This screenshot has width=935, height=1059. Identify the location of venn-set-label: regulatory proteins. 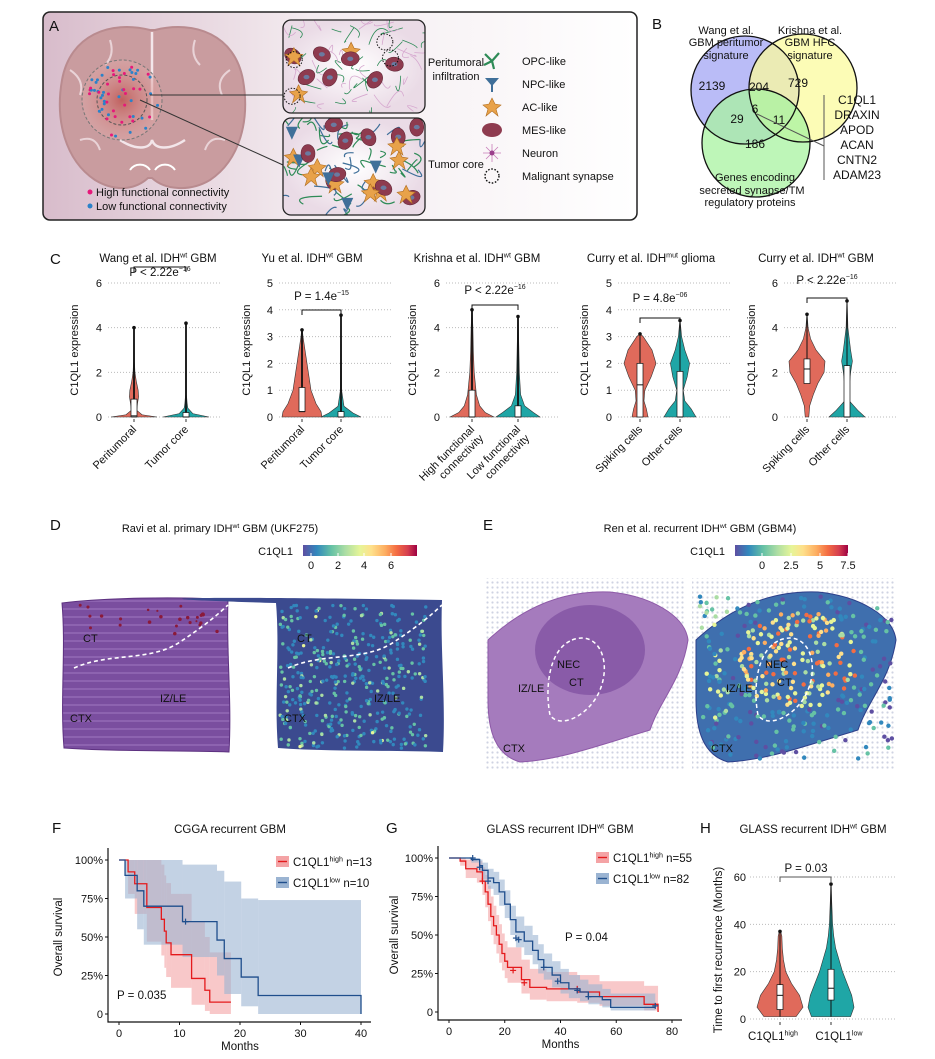
(750, 203).